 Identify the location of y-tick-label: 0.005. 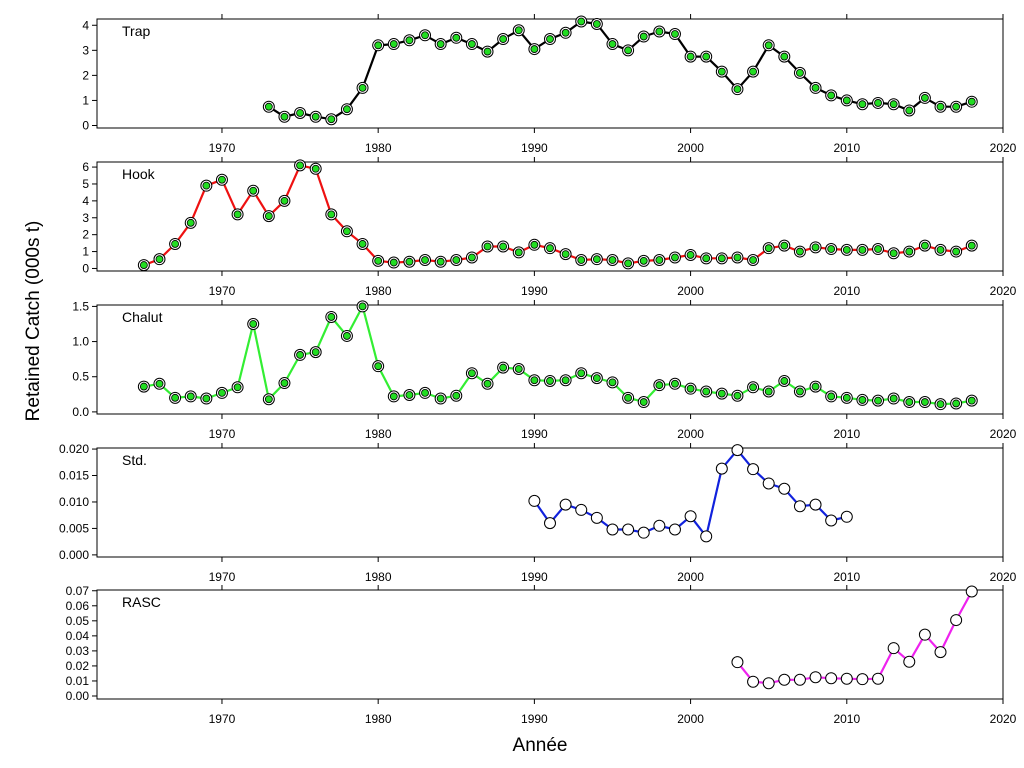
(74, 528).